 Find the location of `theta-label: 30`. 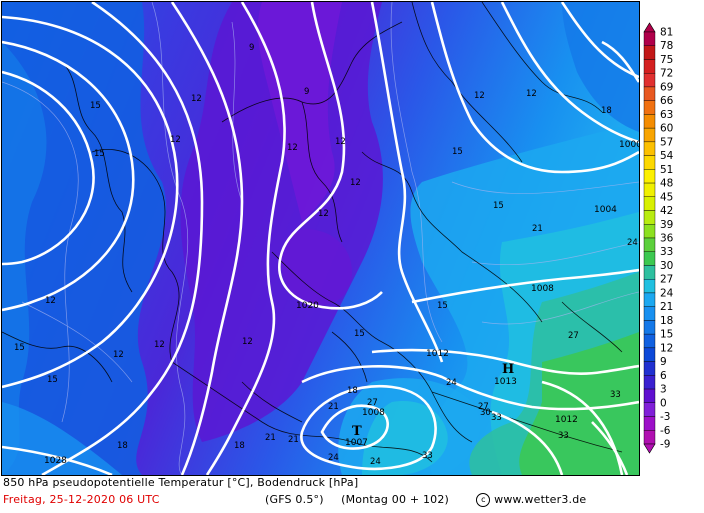

theta-label: 30 is located at coordinates (485, 413).